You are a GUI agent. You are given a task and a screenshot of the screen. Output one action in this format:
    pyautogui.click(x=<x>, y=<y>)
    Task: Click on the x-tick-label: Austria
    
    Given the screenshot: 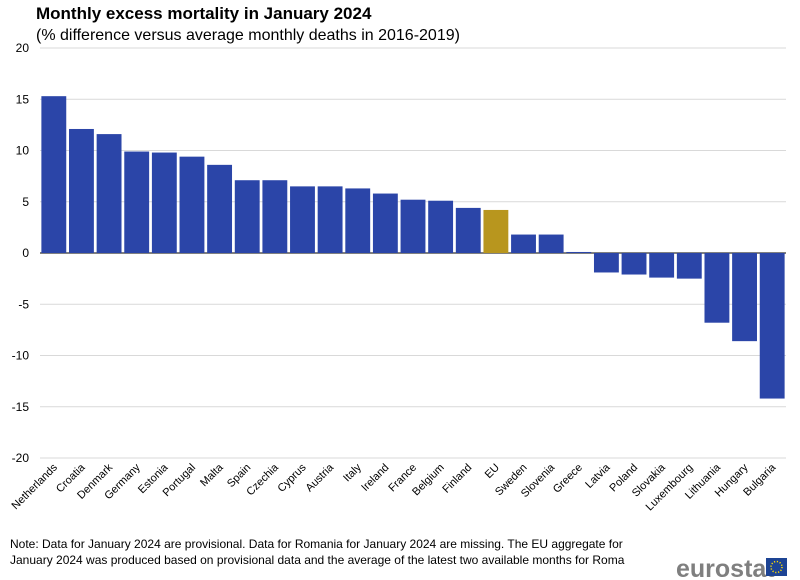 What is the action you would take?
    pyautogui.click(x=320, y=477)
    